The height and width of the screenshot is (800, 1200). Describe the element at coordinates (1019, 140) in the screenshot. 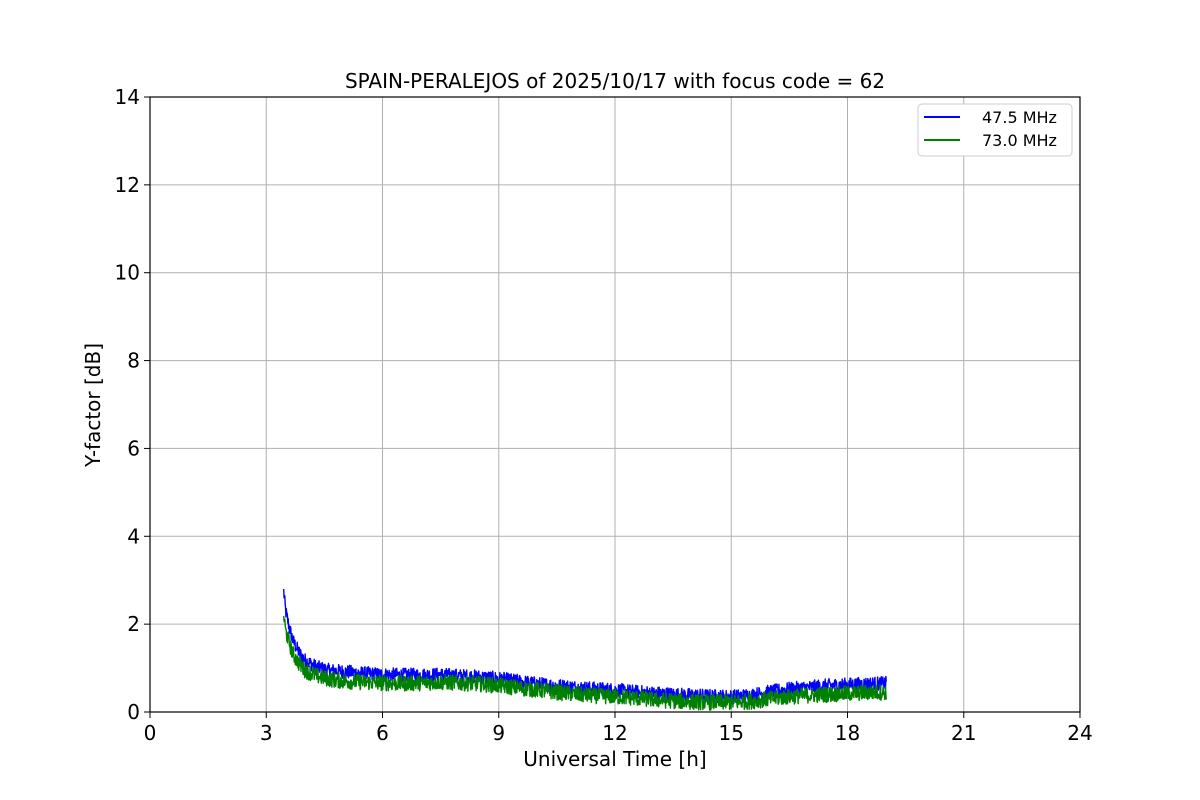

I see `legend-label-1: 73.0 MHz` at that location.